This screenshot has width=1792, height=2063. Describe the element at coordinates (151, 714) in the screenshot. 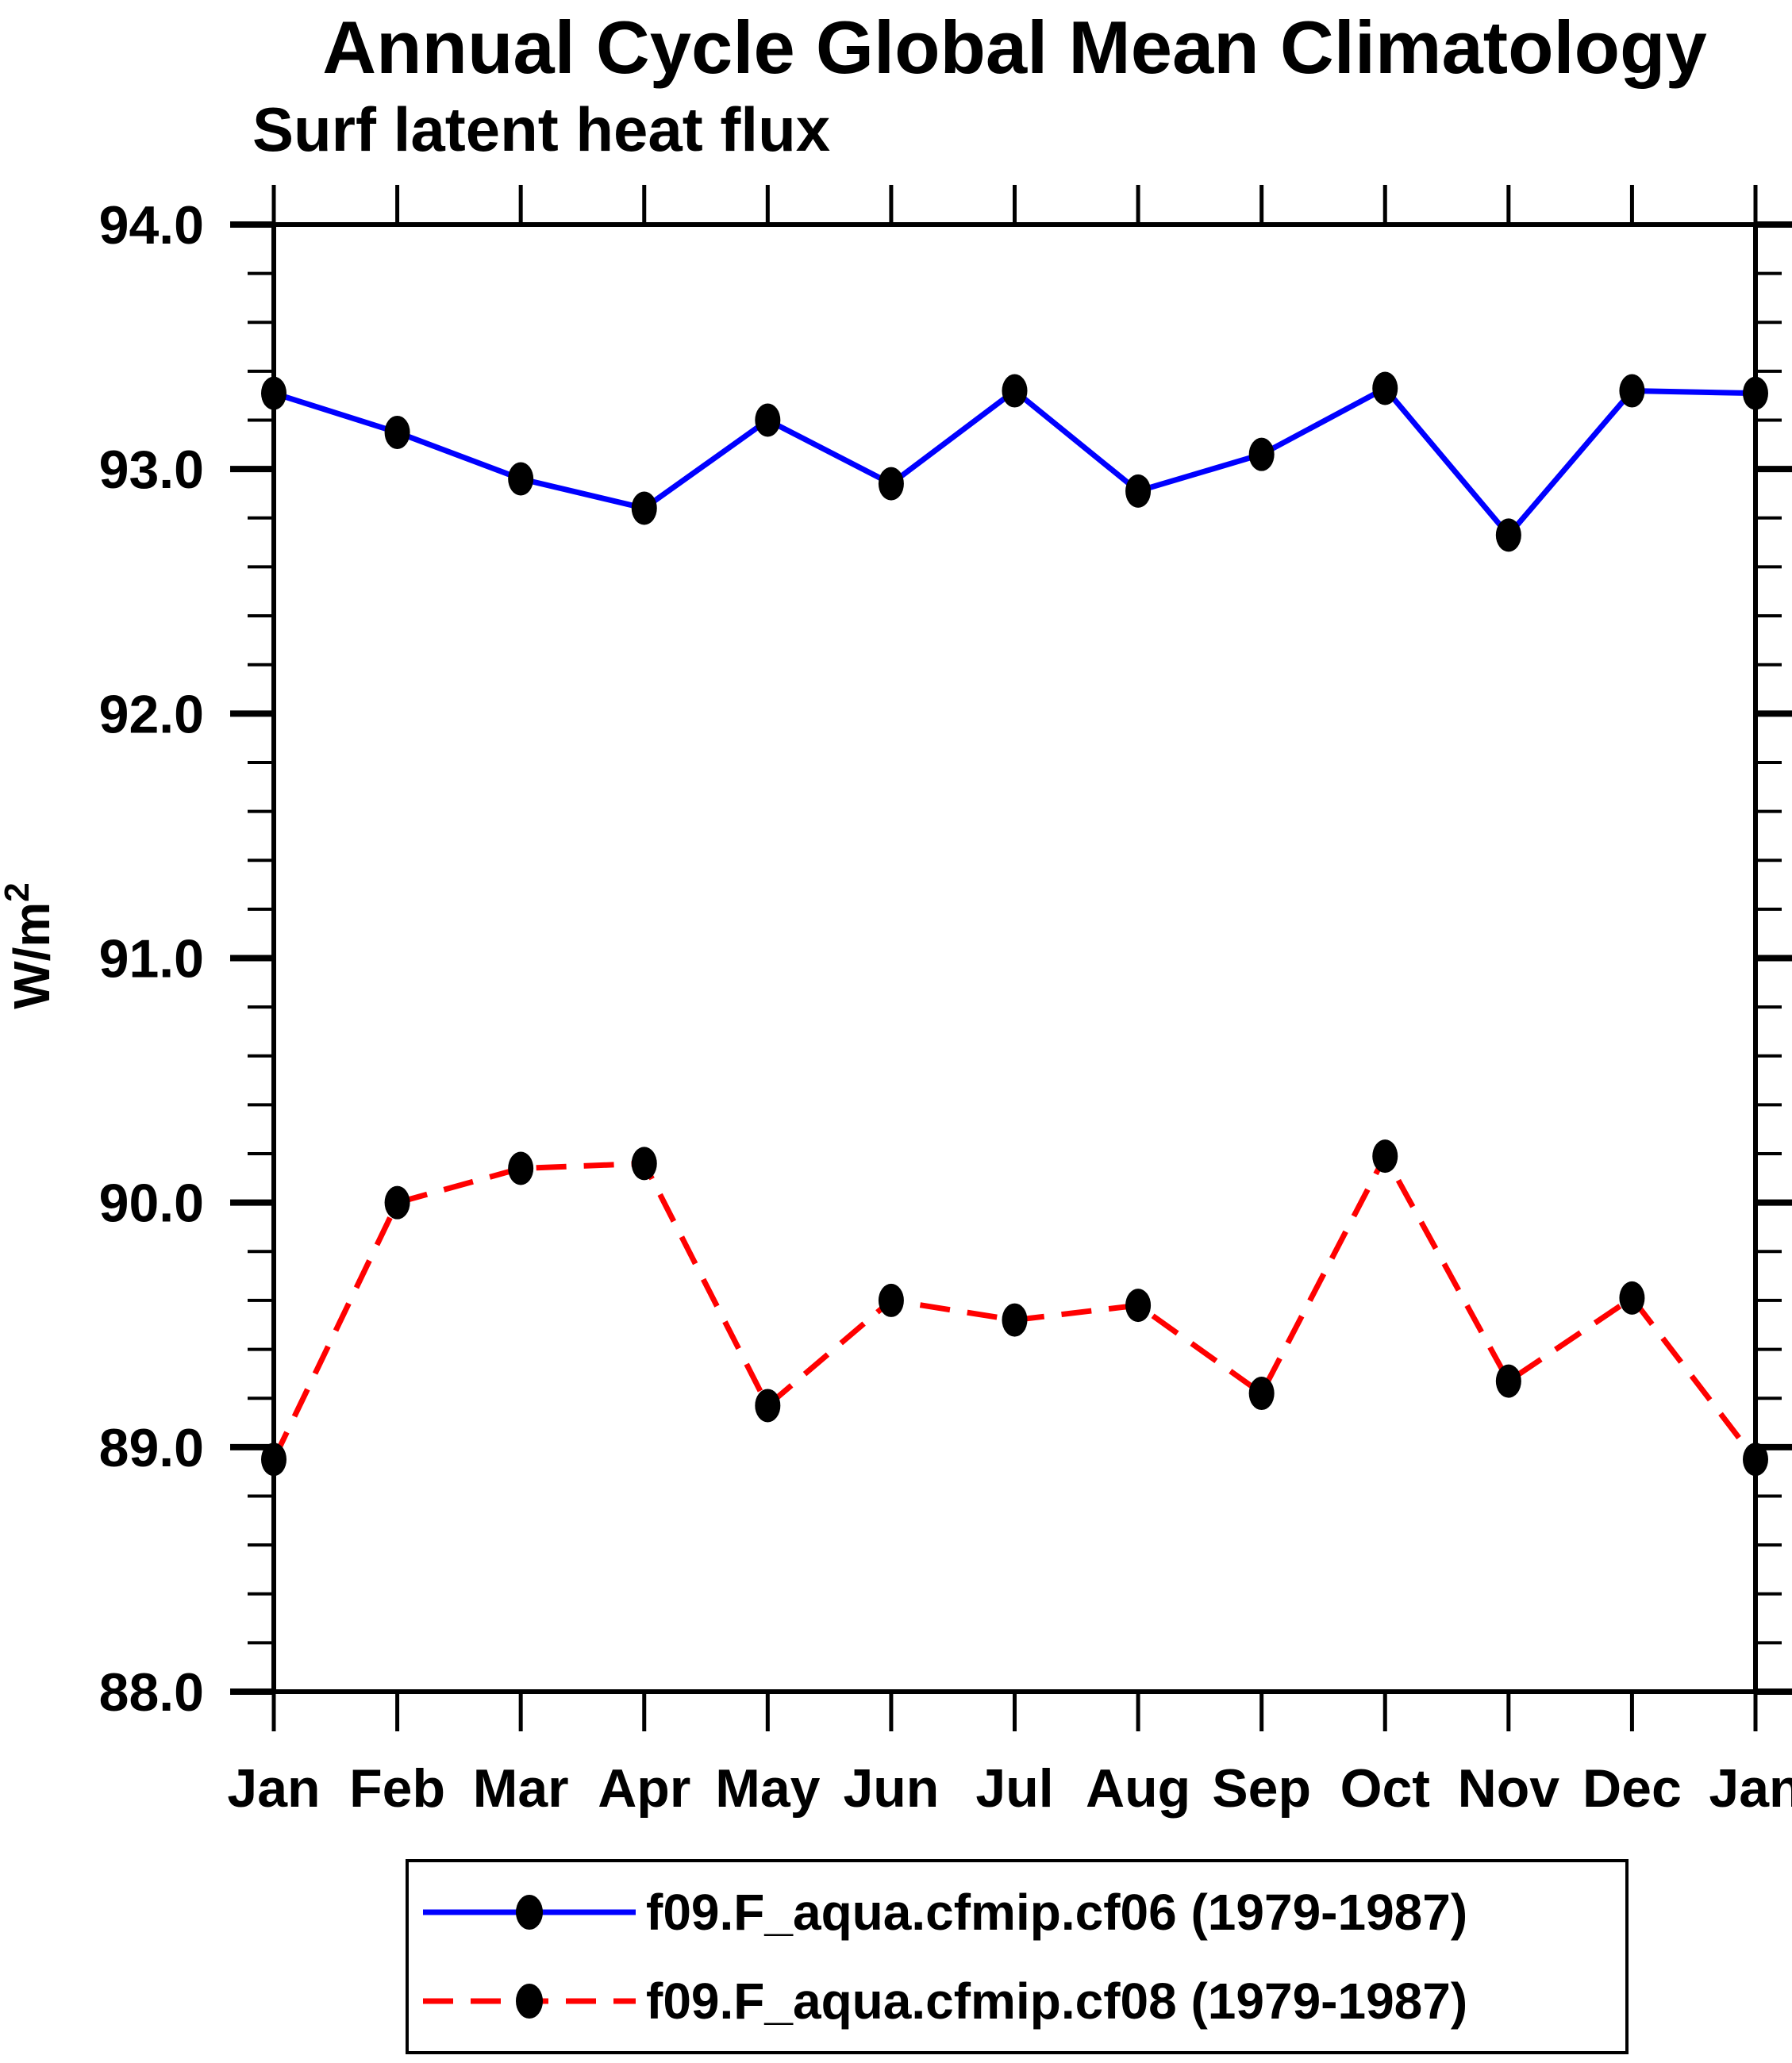

I see `y-tick-label: 92.0` at that location.